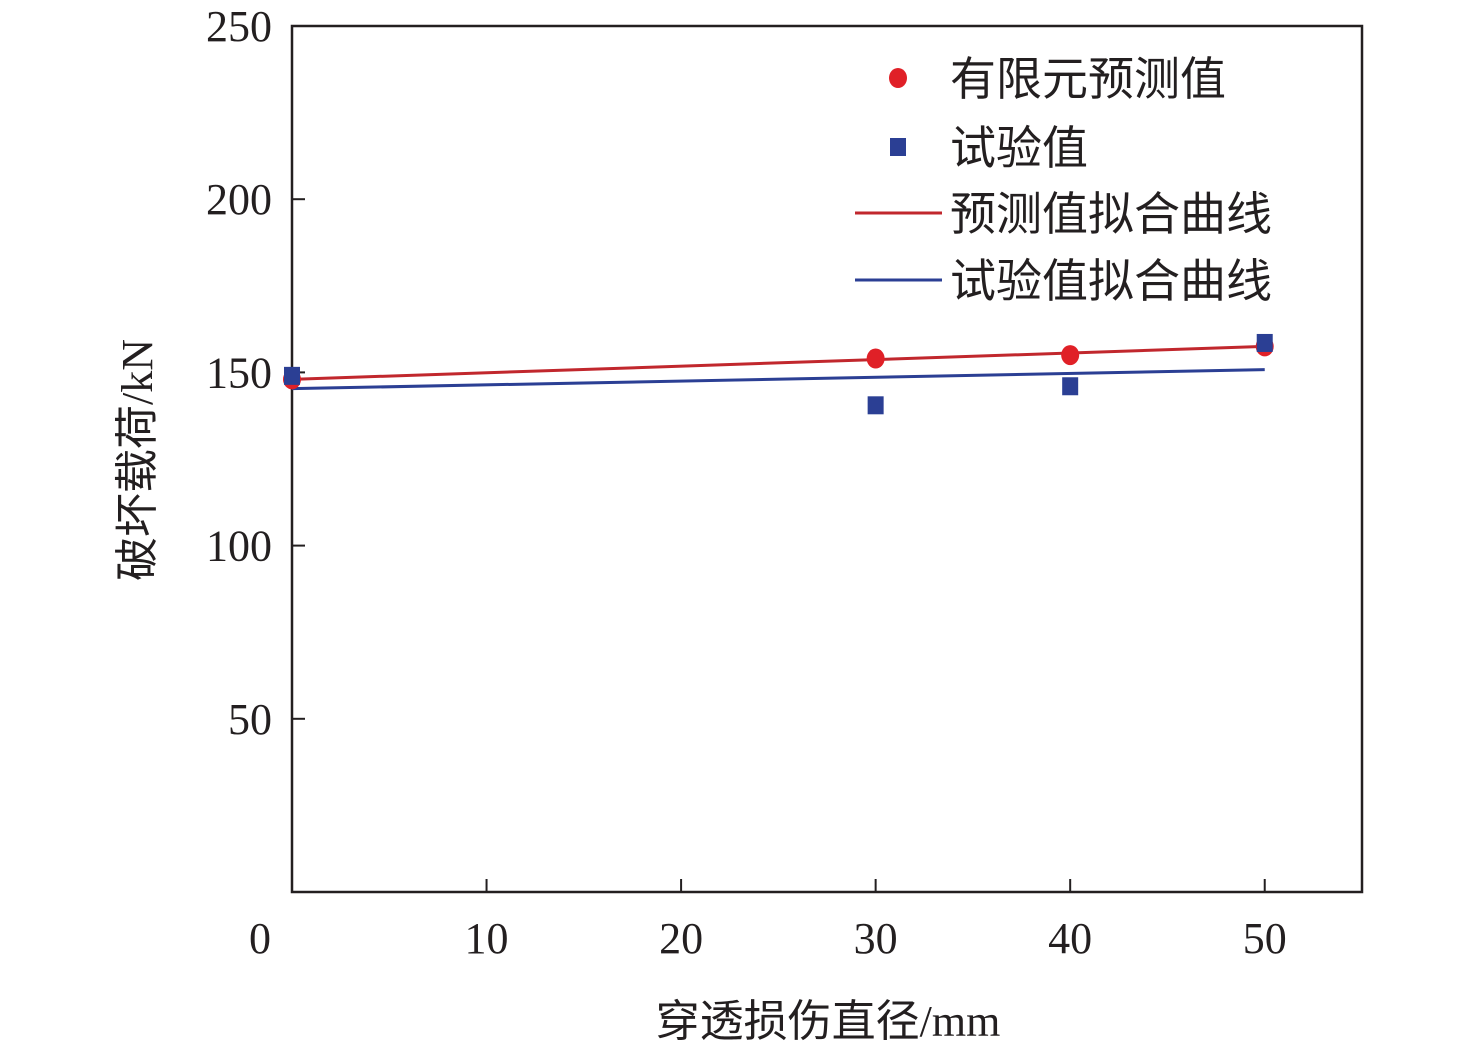 Image resolution: width=1476 pixels, height=1054 pixels. I want to click on y-tick-label: 250, so click(239, 26).